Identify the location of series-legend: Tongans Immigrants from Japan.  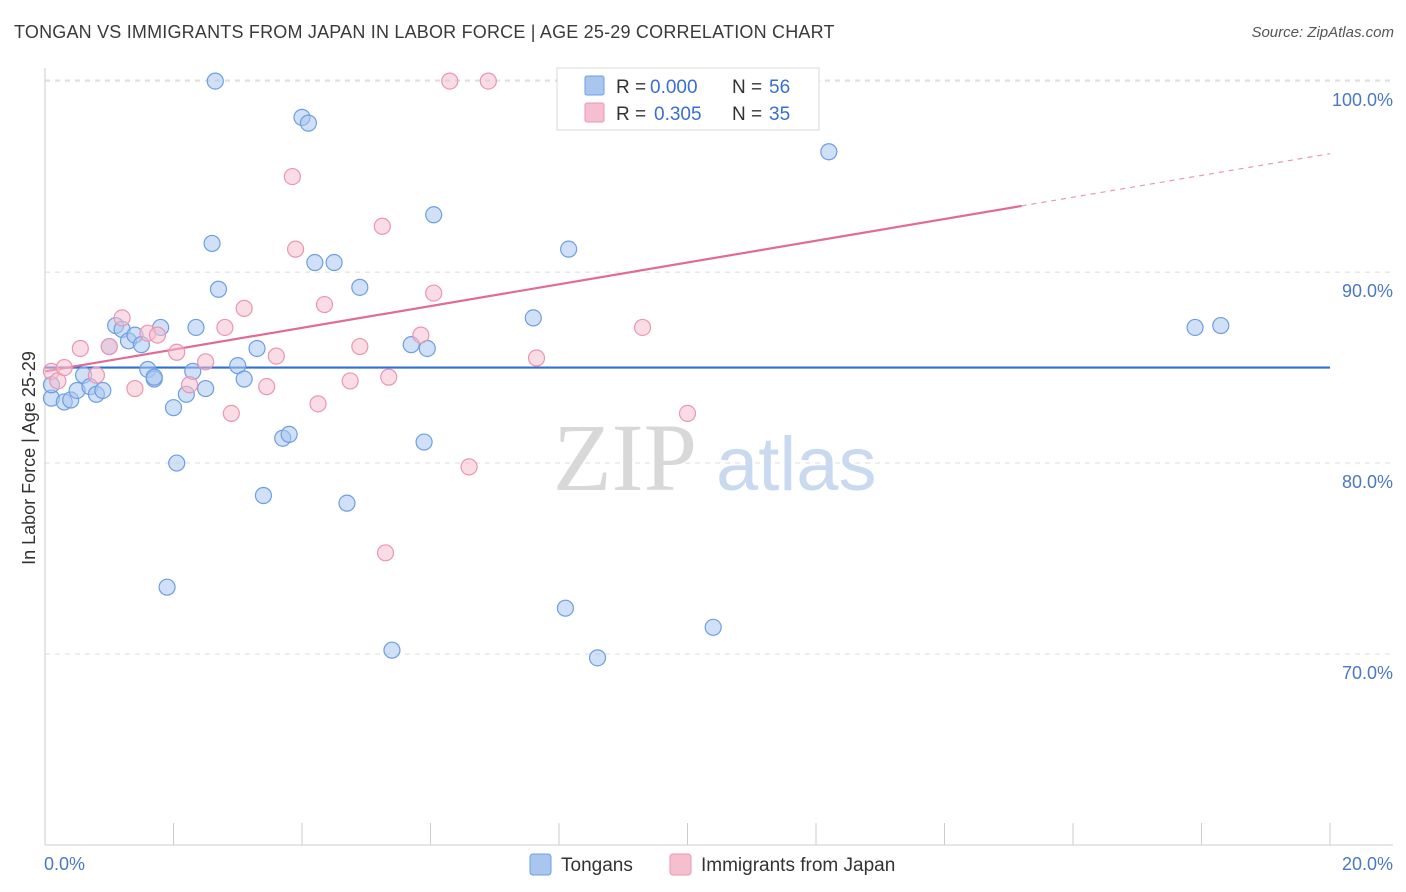
(712, 864).